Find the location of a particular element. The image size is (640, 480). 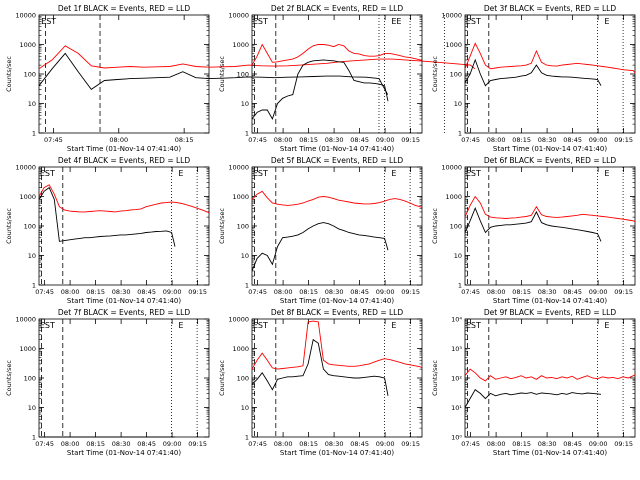

y-tick-label: 10² is located at coordinates (456, 379).